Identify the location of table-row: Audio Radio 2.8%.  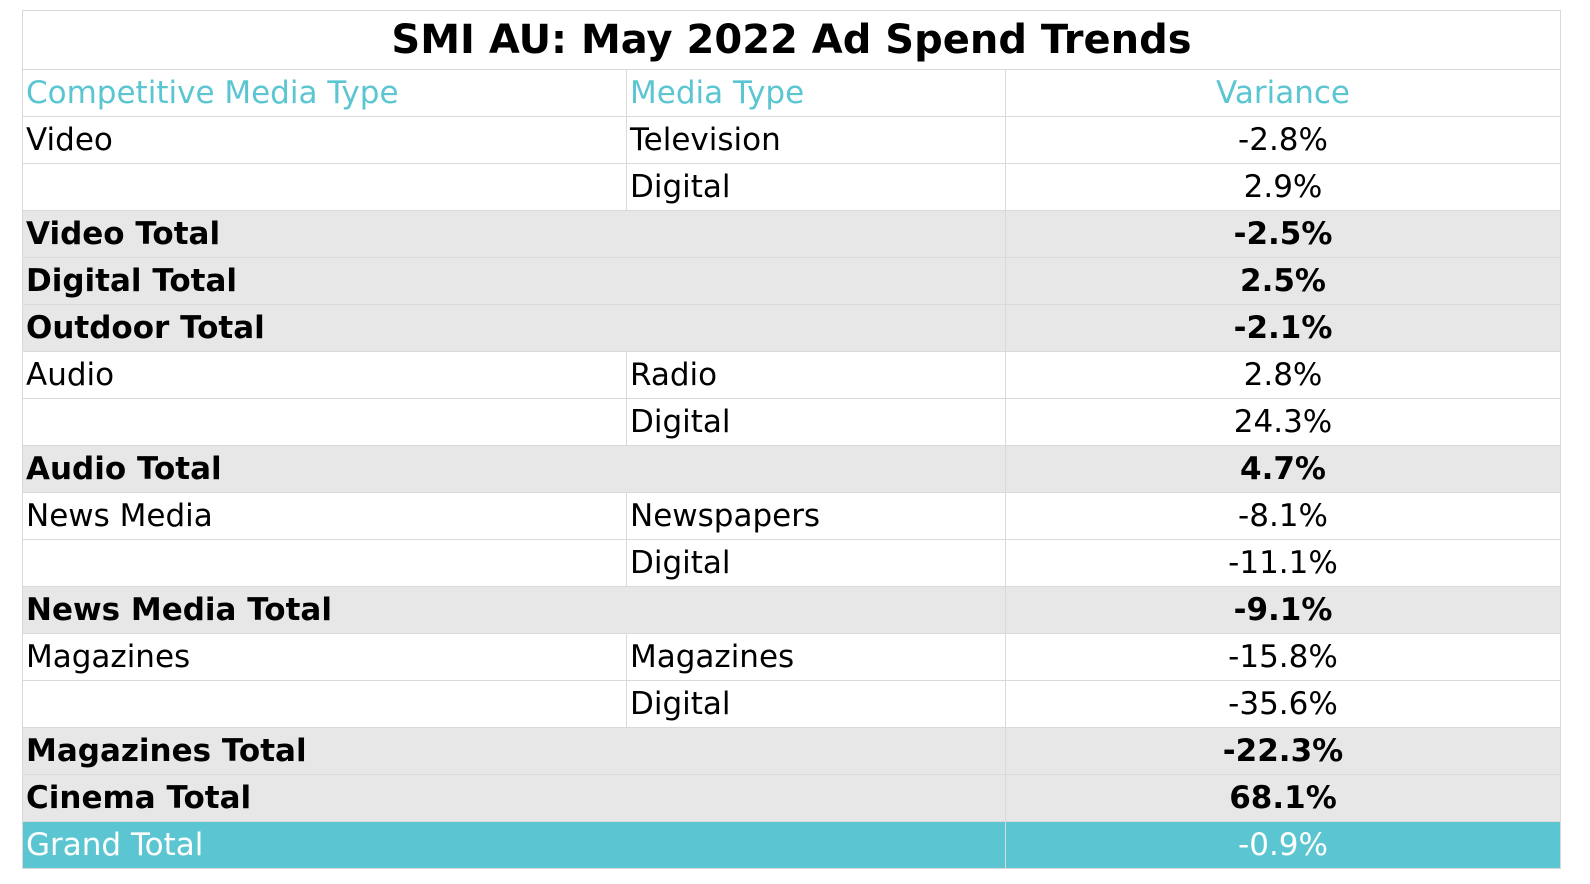
(792, 375).